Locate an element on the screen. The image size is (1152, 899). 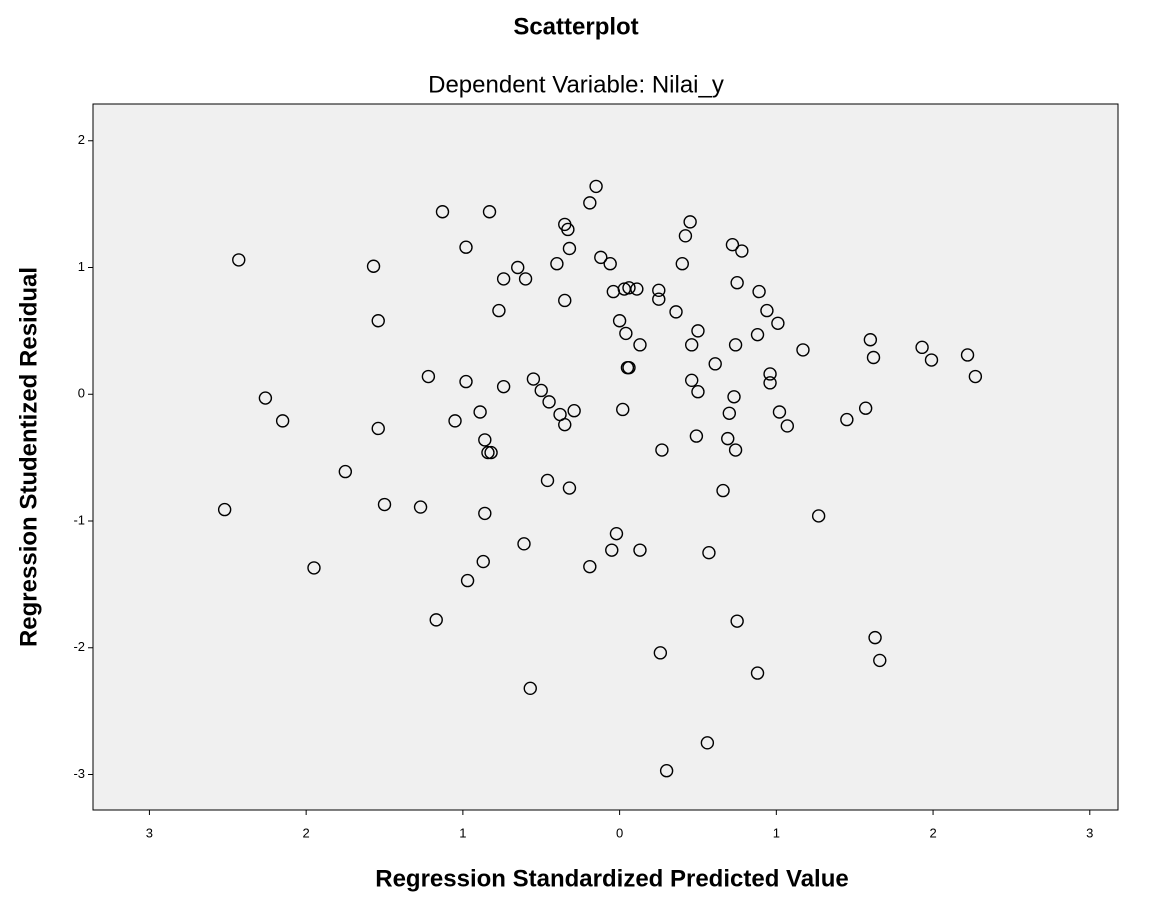
x-tick-label: 0 is located at coordinates (619, 832).